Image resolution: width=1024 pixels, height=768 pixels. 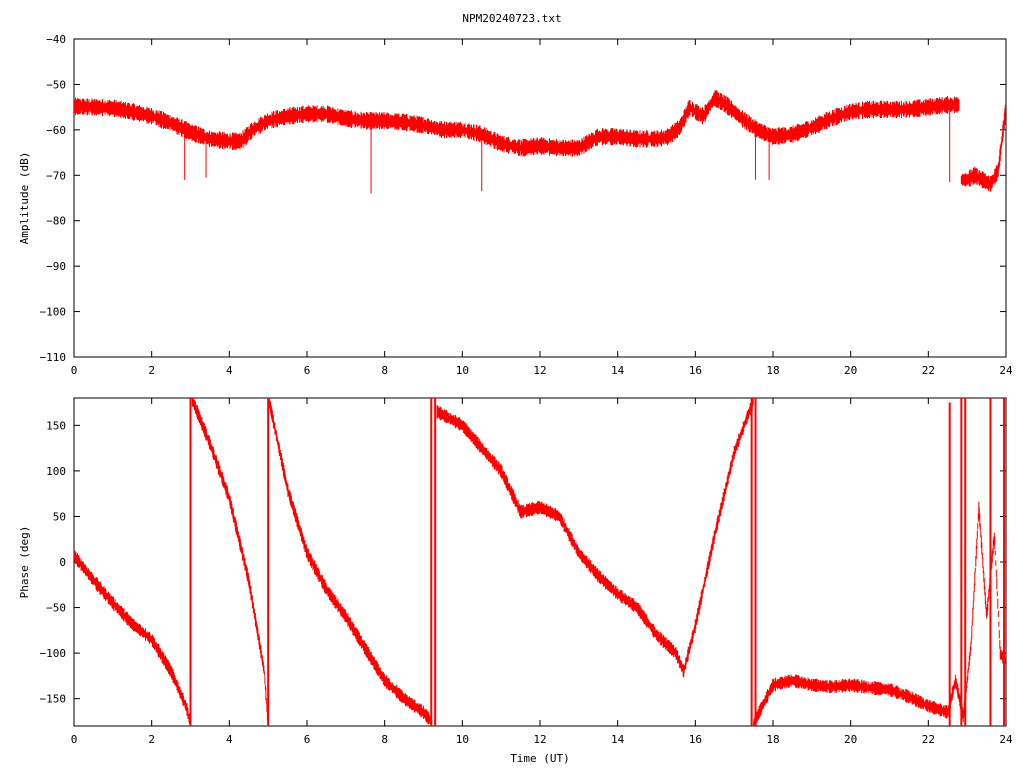 What do you see at coordinates (307, 739) in the screenshot?
I see `phase-x-tick-label: 6` at bounding box center [307, 739].